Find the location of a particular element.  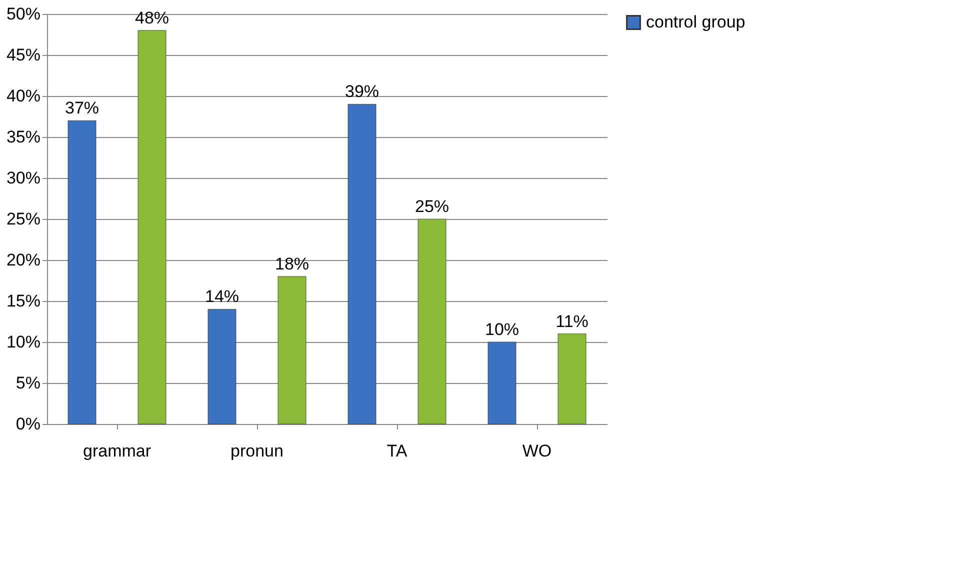

data-label: 14% is located at coordinates (222, 296).